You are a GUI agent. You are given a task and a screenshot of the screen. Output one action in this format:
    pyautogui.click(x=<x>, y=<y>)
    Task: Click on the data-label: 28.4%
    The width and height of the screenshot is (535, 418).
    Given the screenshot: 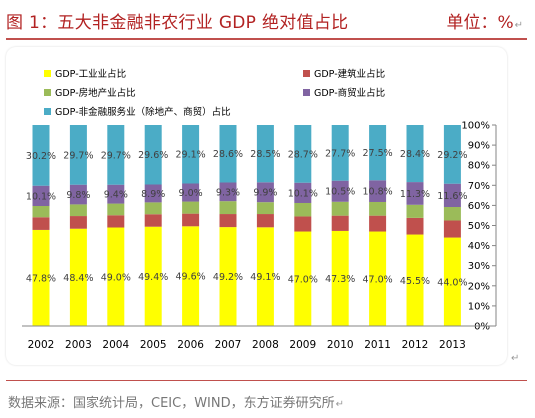 What is the action you would take?
    pyautogui.click(x=415, y=154)
    